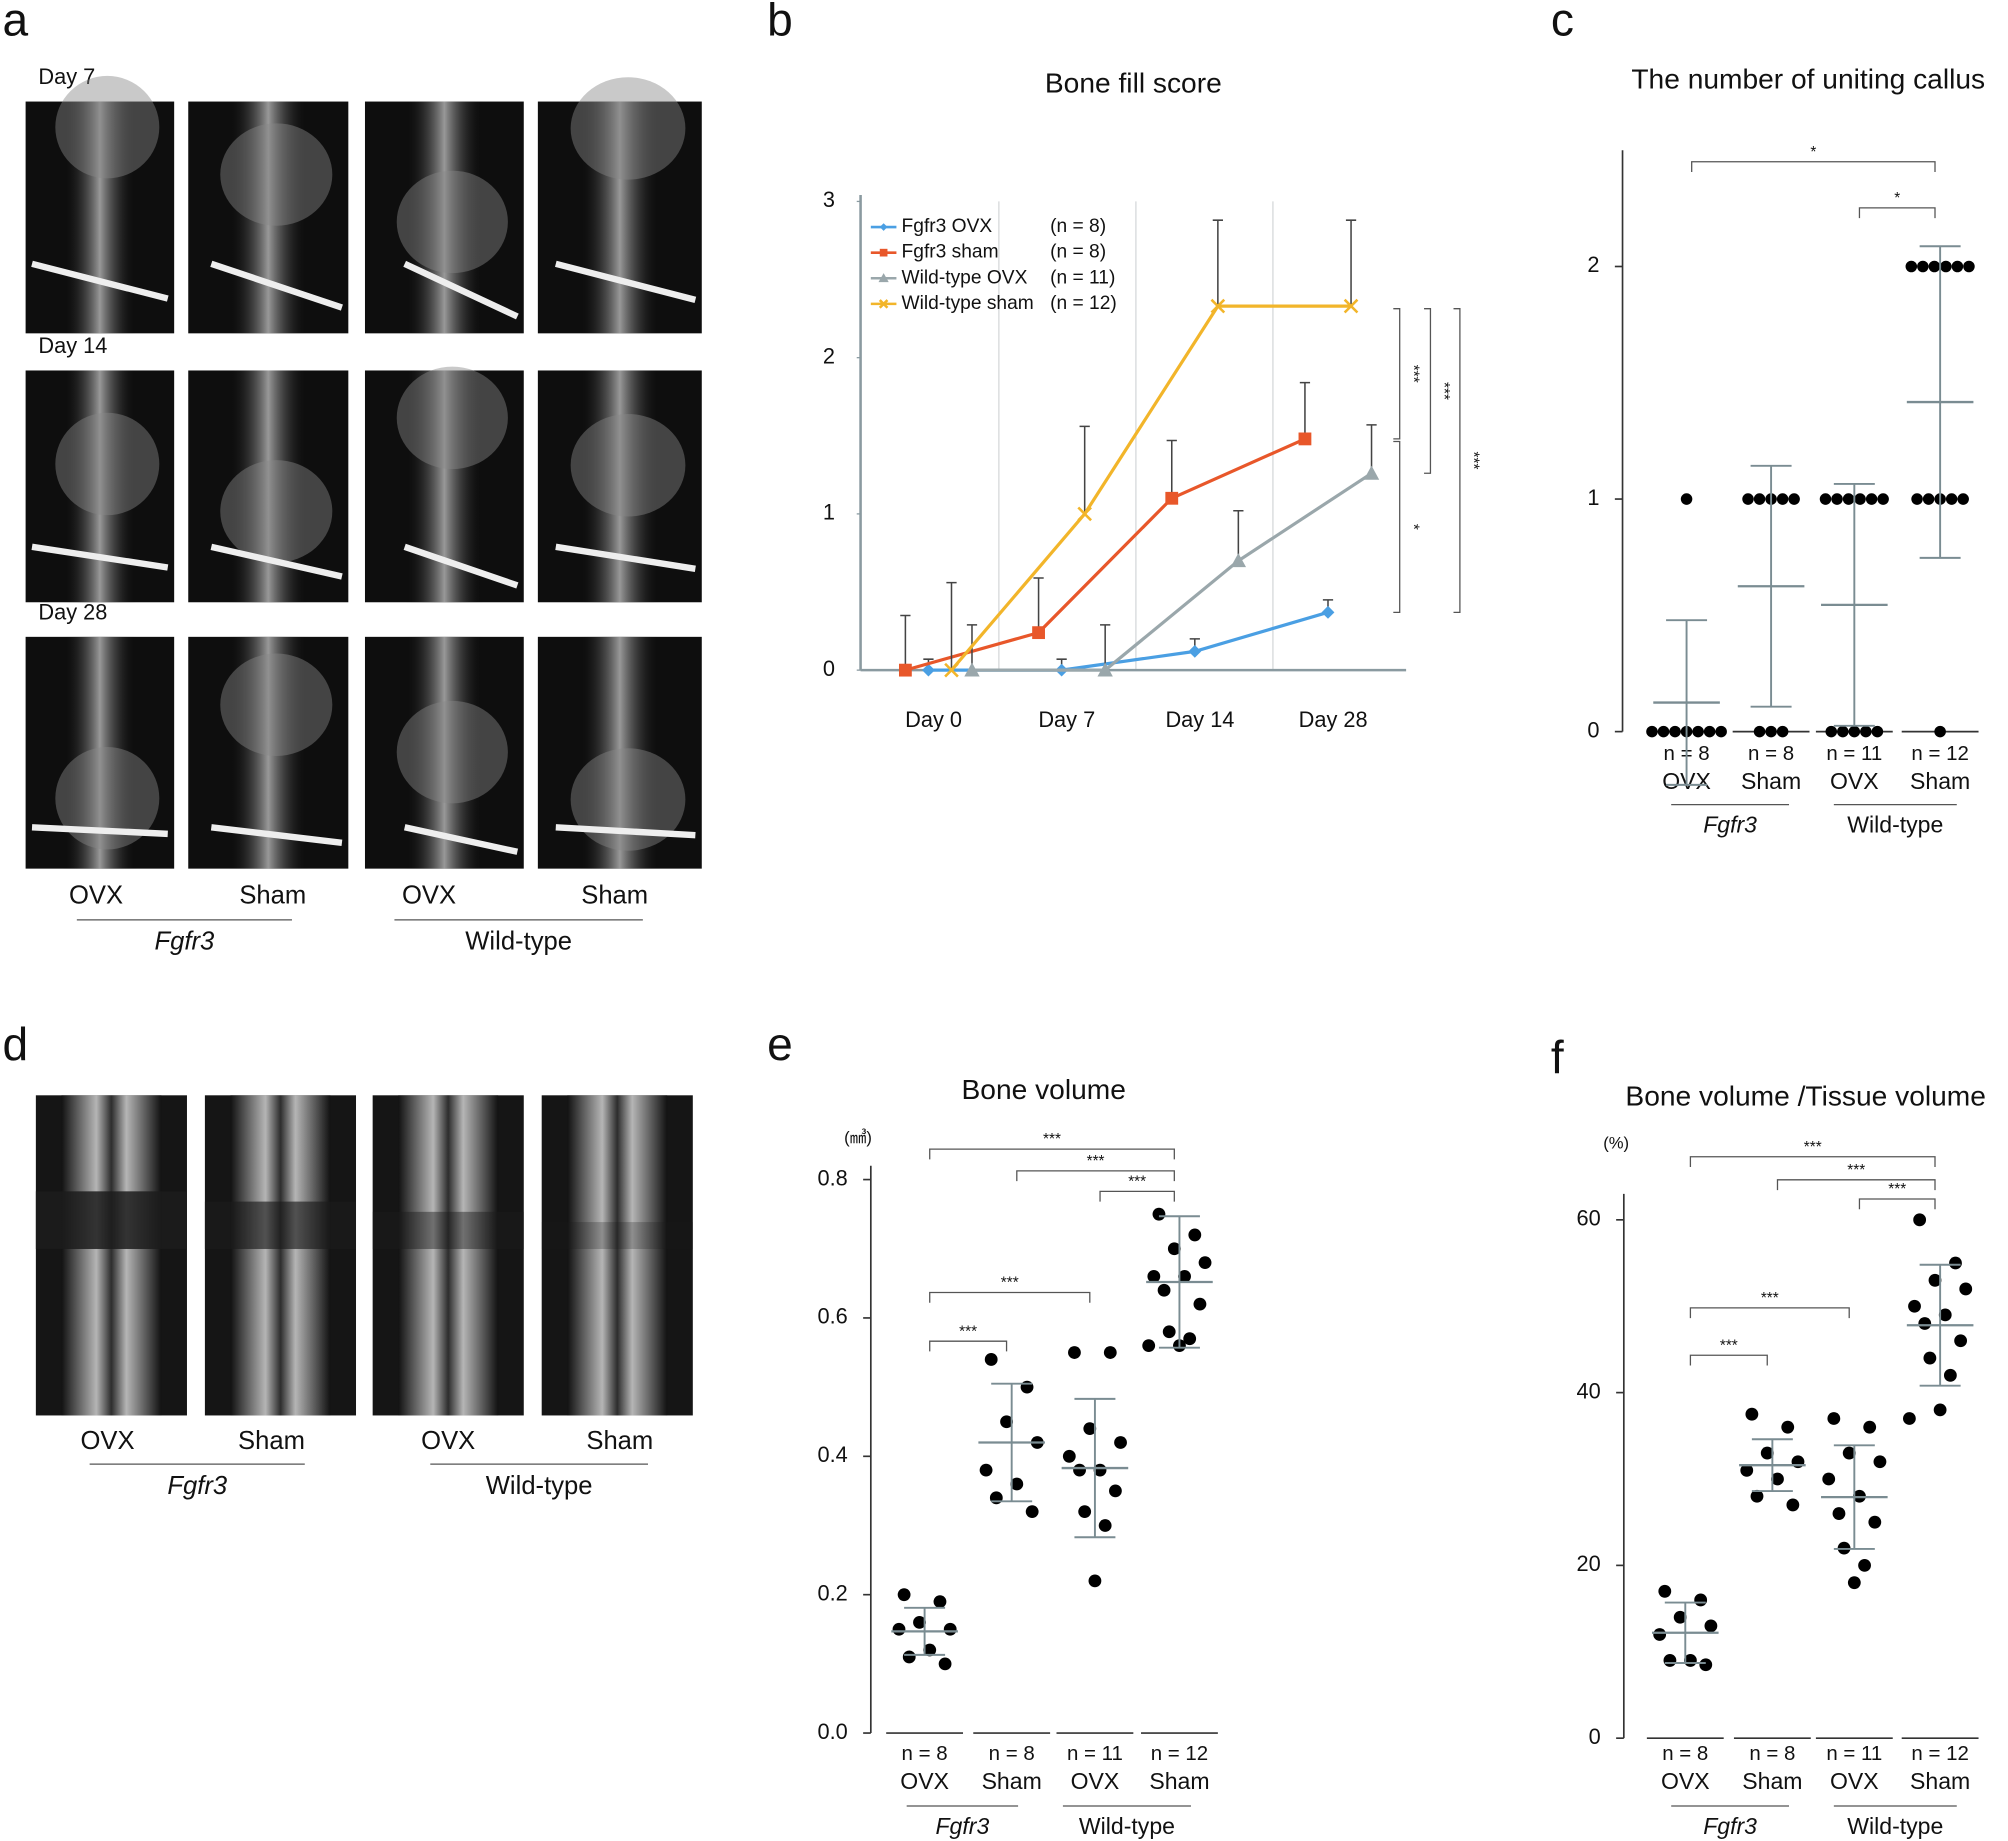 Image resolution: width=2008 pixels, height=1841 pixels. I want to click on legend-label: Fgfr3 OVX, so click(947, 226).